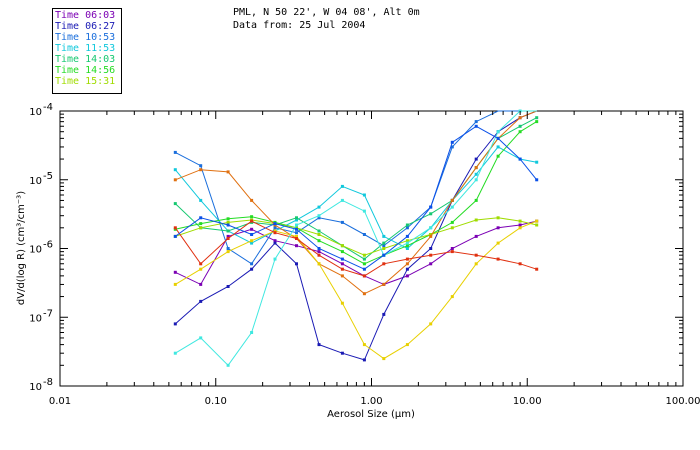 The image size is (700, 450). Describe the element at coordinates (48, 245) in the screenshot. I see `y-tick-exponent: -6` at that location.